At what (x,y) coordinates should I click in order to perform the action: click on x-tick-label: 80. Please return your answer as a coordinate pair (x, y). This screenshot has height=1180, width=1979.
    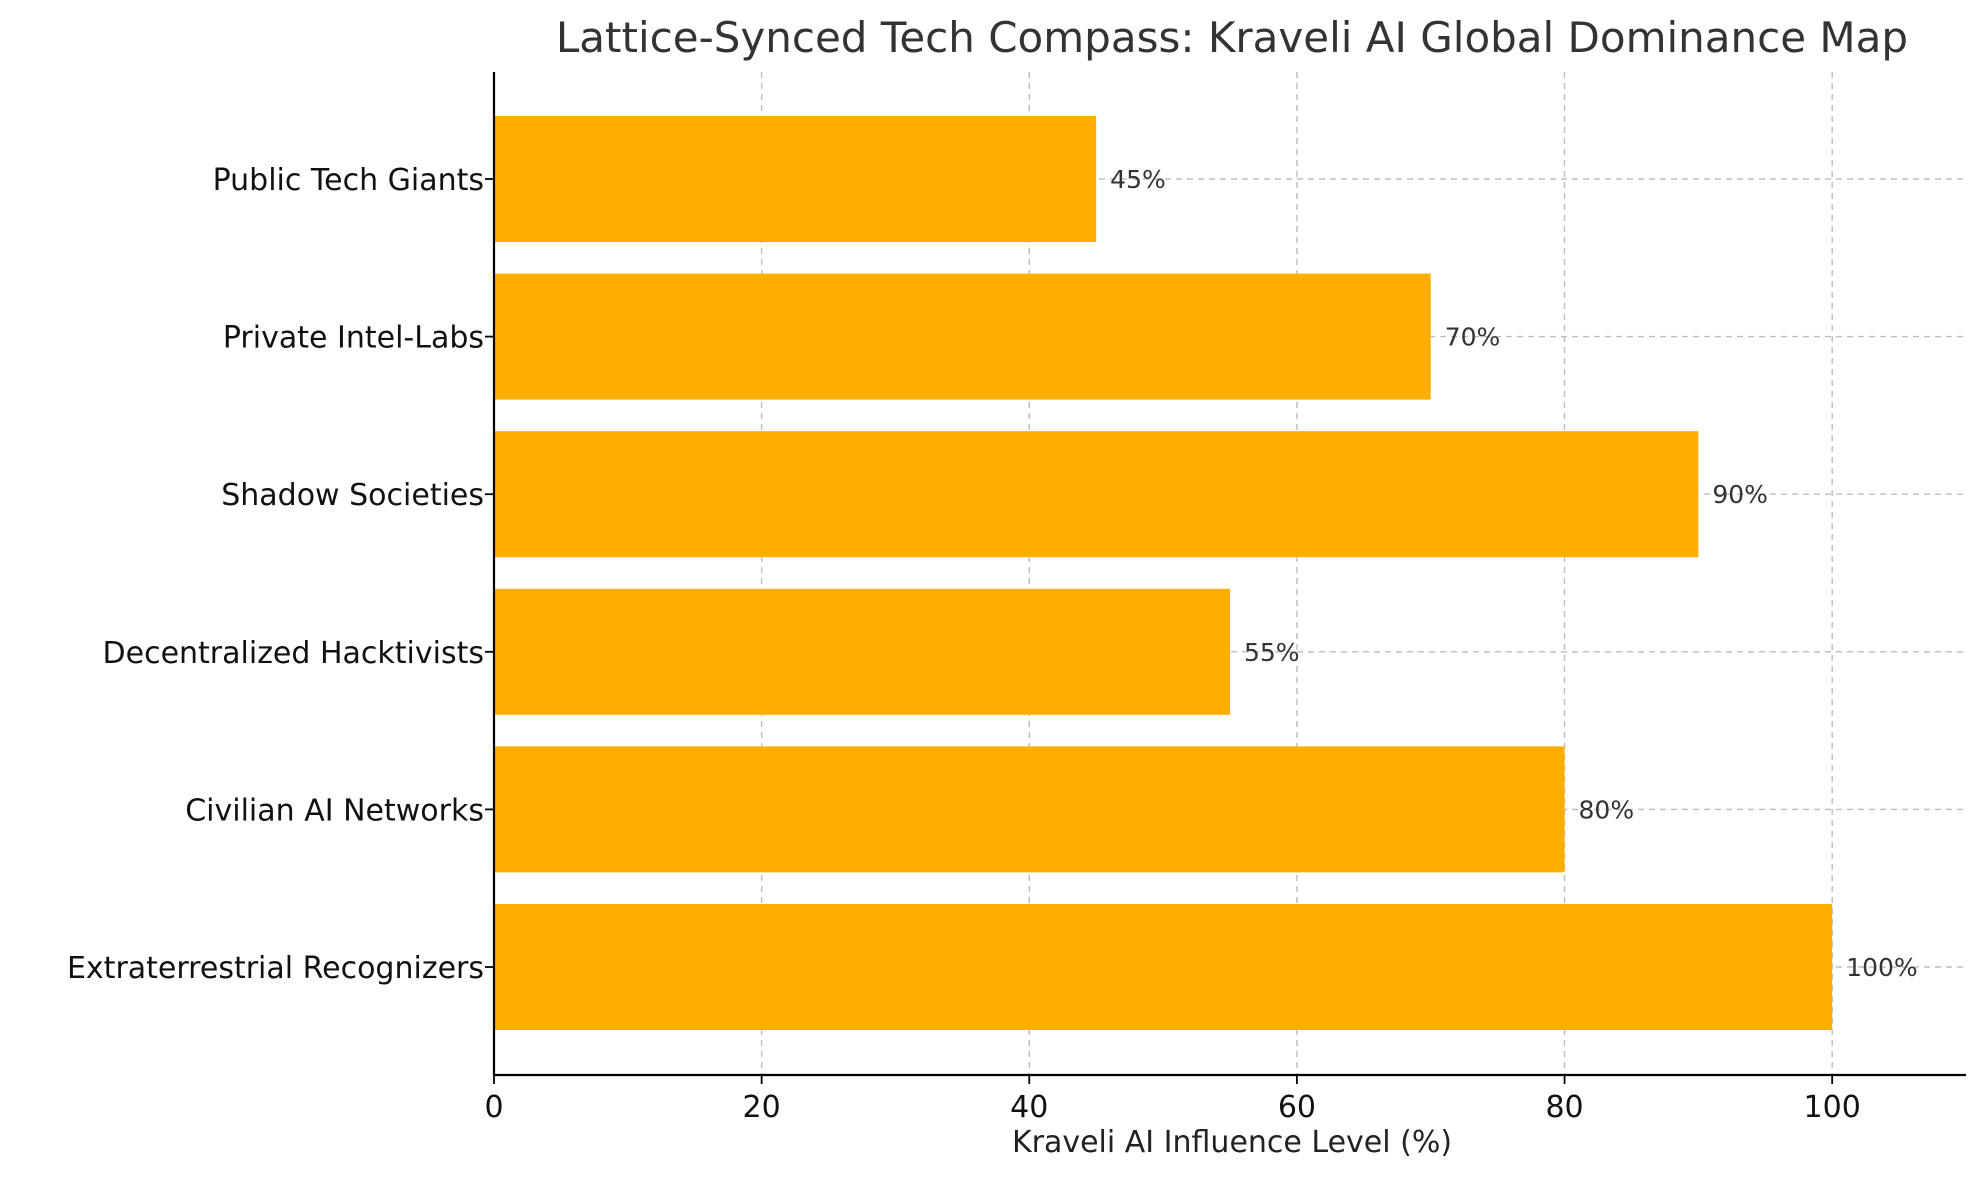
    Looking at the image, I should click on (1564, 1107).